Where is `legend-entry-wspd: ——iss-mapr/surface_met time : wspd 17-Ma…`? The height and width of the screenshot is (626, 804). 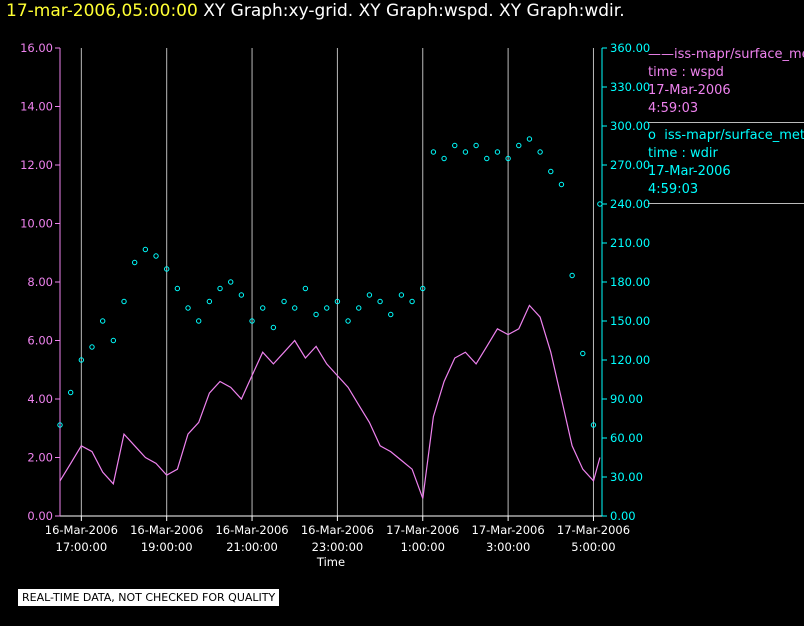 legend-entry-wspd: ——iss-mapr/surface_met time : wspd 17-Ma… is located at coordinates (726, 82).